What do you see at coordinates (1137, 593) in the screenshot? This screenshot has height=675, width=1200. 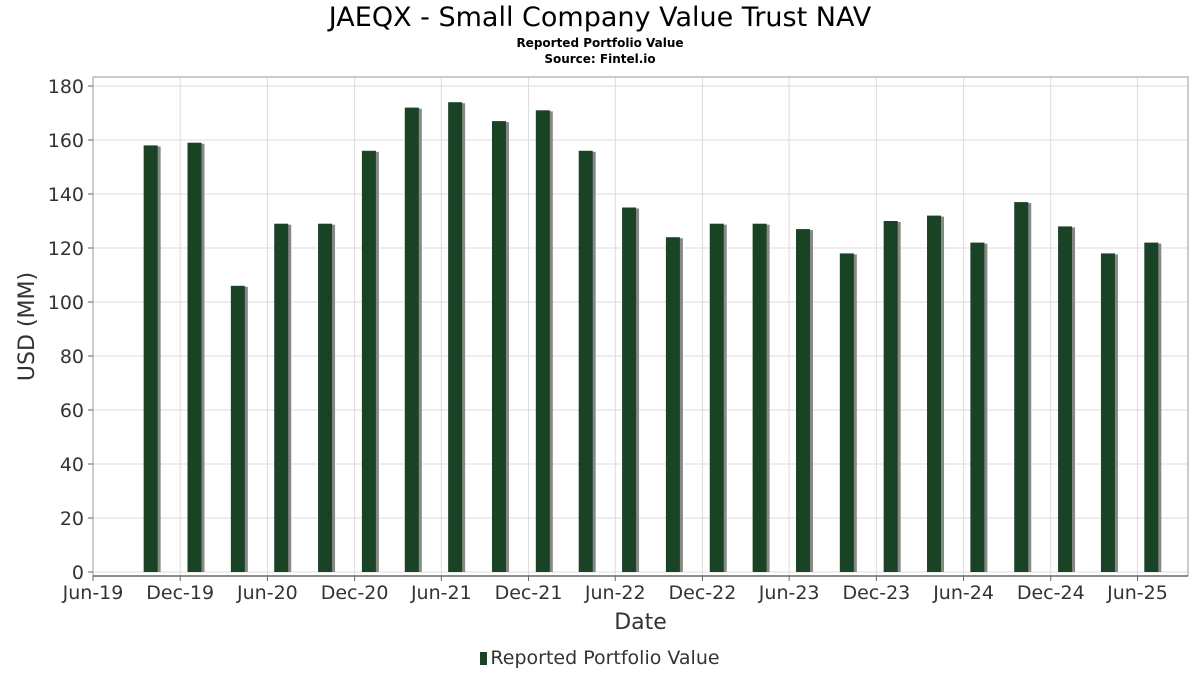 I see `x-tick-label: Jun-25` at bounding box center [1137, 593].